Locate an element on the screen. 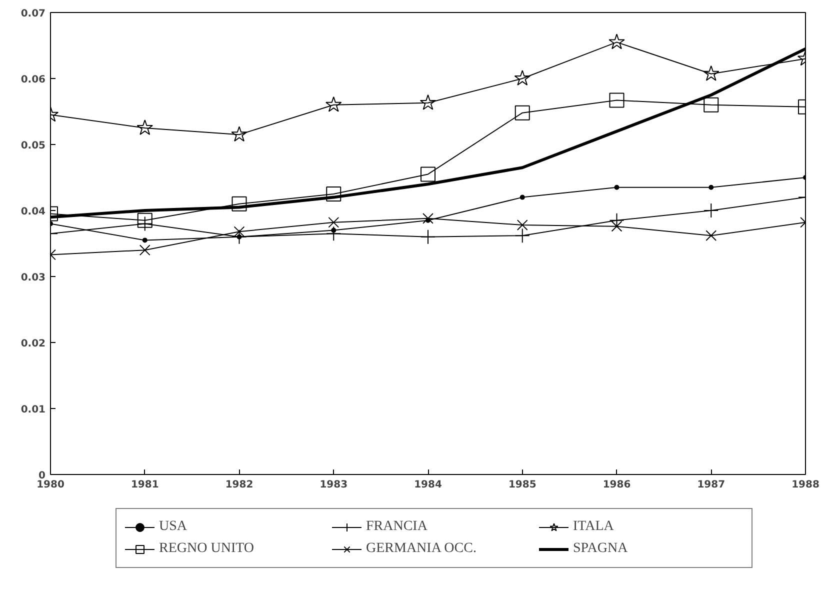  x-tick-label: 1982 is located at coordinates (239, 485).